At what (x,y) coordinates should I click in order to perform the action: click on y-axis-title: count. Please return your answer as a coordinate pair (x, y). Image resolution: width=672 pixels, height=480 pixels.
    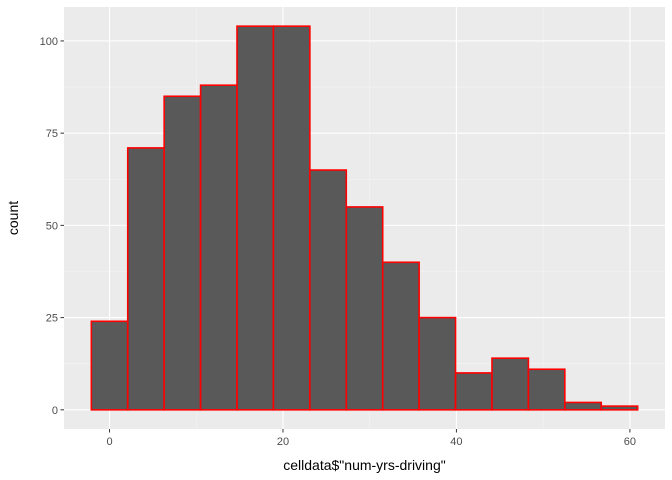
    Looking at the image, I should click on (13, 218).